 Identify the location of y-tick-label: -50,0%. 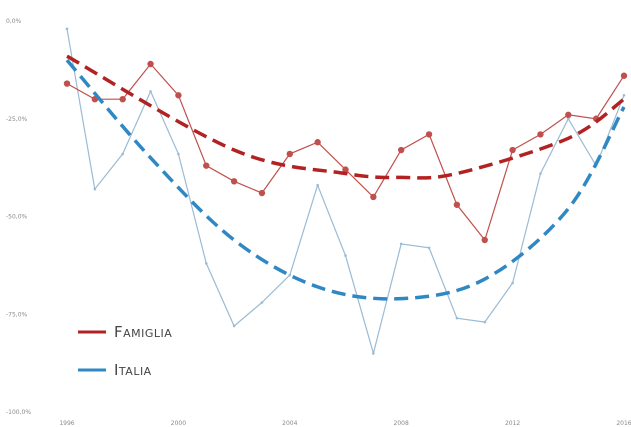
(17, 217).